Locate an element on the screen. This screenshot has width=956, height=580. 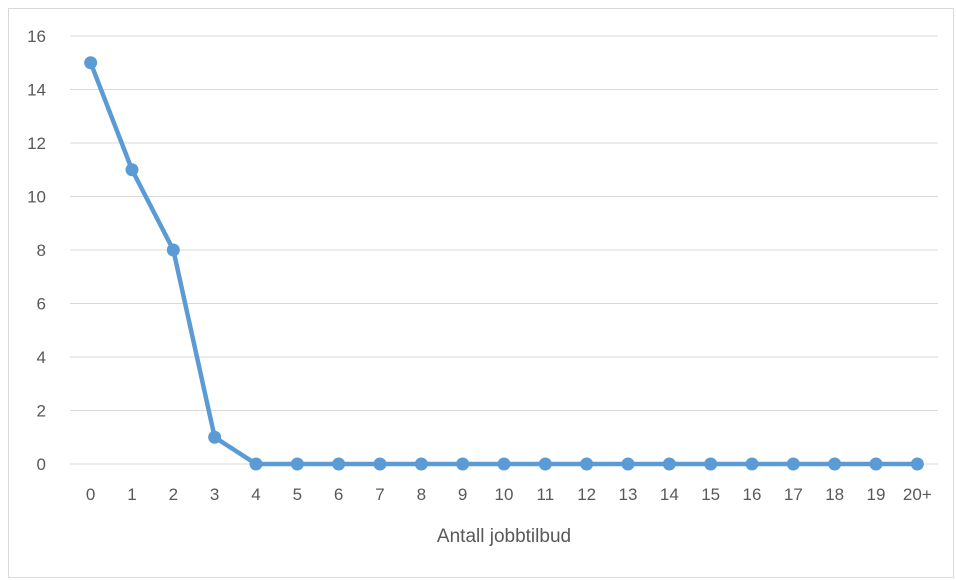
x-tick-label: 3 is located at coordinates (214, 494).